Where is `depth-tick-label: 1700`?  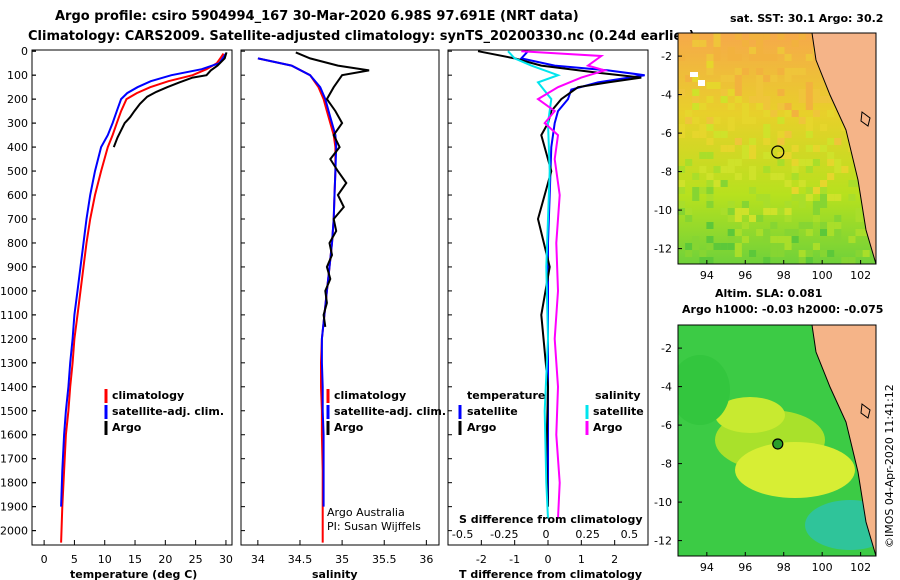
depth-tick-label: 1700 is located at coordinates (14, 459).